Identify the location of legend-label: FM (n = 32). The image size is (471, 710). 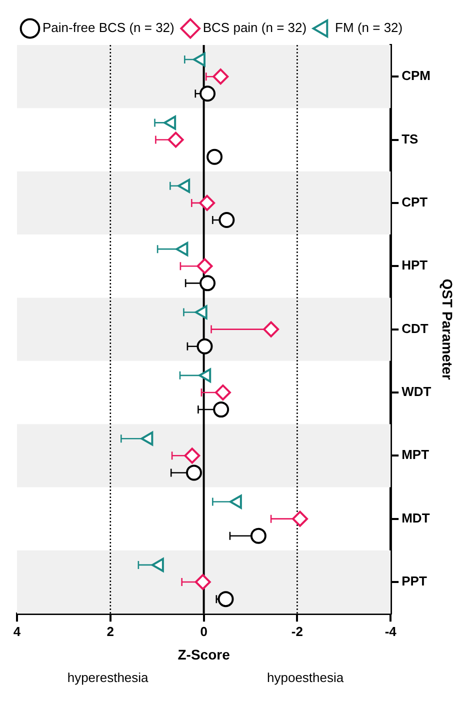
(369, 28).